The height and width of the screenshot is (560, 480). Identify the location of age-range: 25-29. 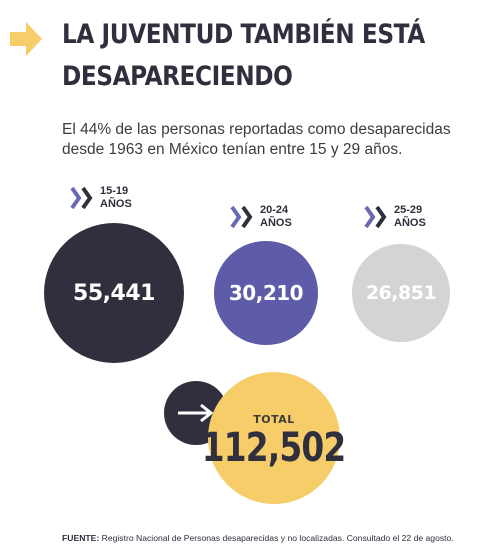
(408, 210).